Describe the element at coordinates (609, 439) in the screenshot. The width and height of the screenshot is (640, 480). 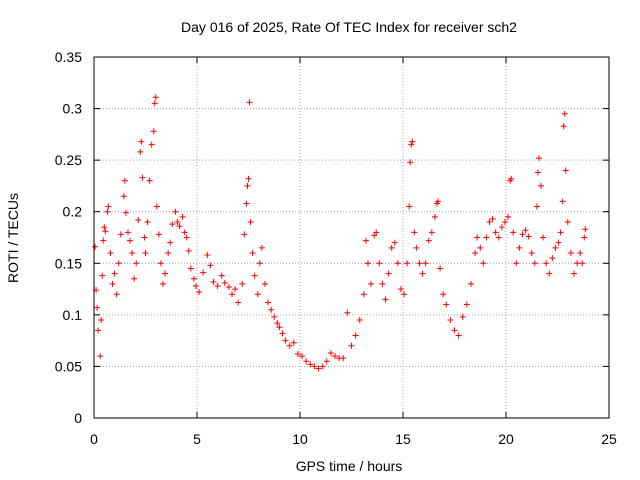
I see `x-tick-label: 25` at that location.